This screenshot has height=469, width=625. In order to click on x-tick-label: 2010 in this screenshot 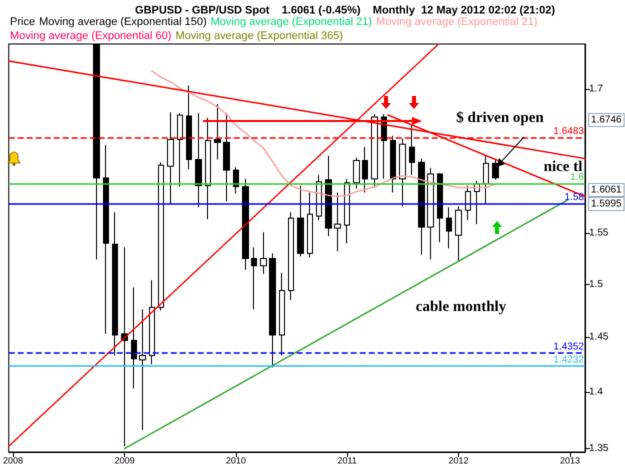, I will do `click(236, 461)`.